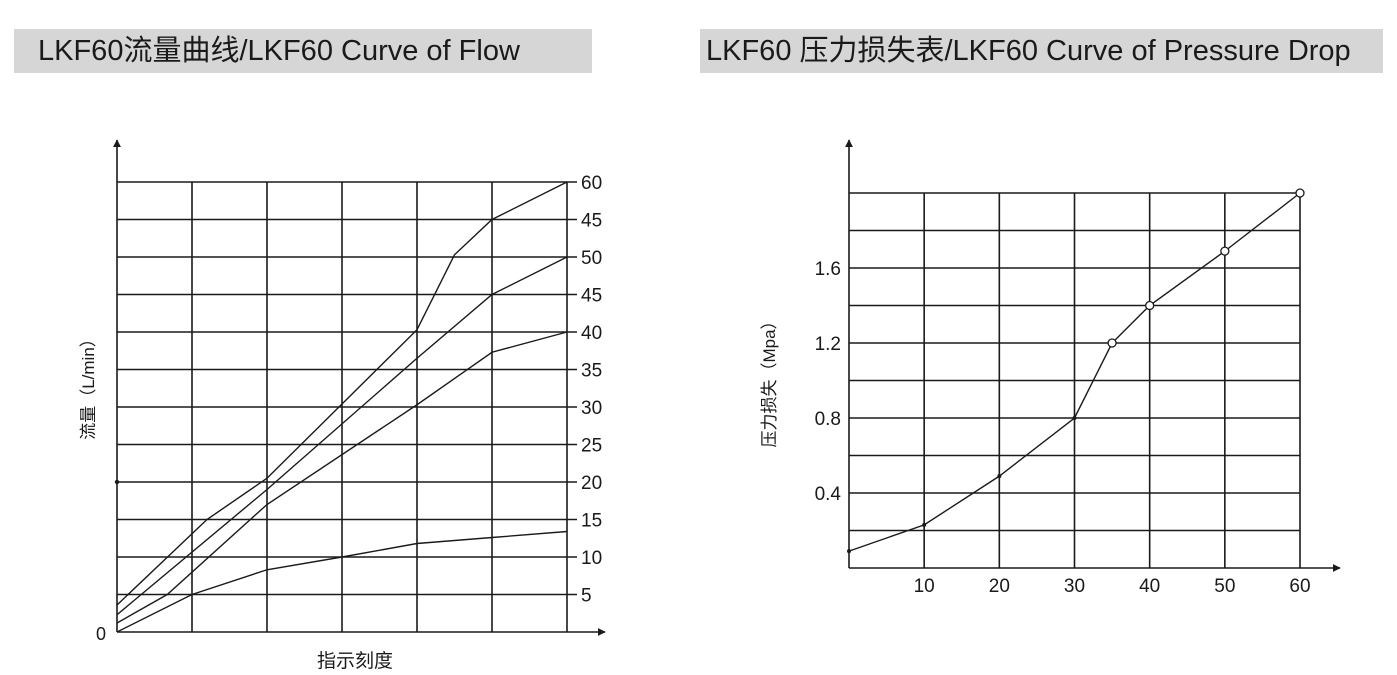 The image size is (1397, 675). Describe the element at coordinates (1299, 586) in the screenshot. I see `x-tick-label: 60` at that location.